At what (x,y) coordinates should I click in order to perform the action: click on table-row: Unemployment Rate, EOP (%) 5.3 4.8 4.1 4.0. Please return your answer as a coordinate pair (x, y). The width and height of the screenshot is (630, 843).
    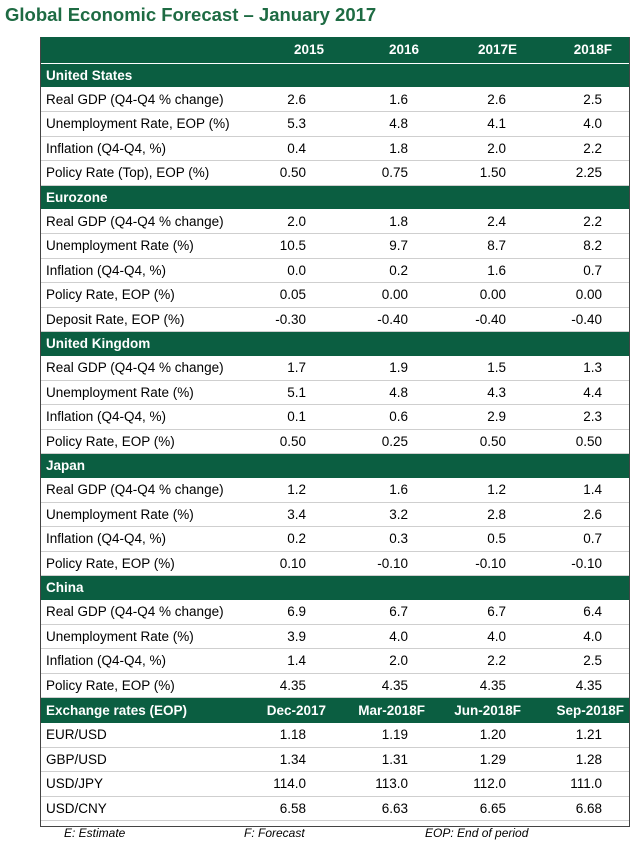
    Looking at the image, I should click on (335, 124).